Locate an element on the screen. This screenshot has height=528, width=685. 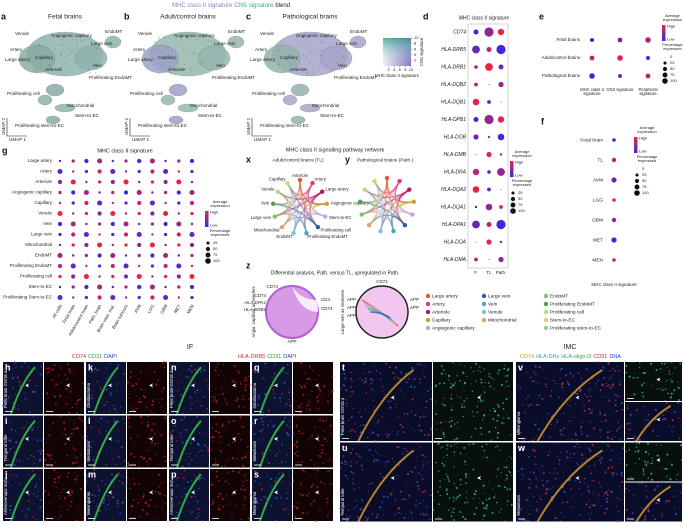
axis-label: UMAP 1 is located at coordinates (262, 139).